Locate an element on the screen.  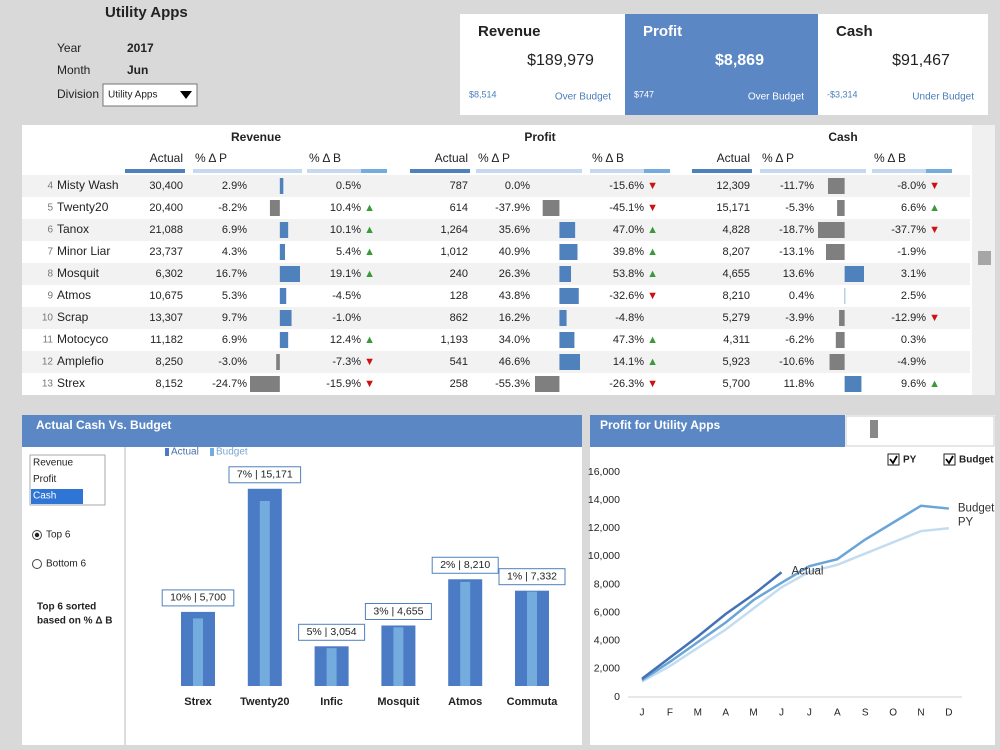
cell: 2.9% is located at coordinates (234, 186).